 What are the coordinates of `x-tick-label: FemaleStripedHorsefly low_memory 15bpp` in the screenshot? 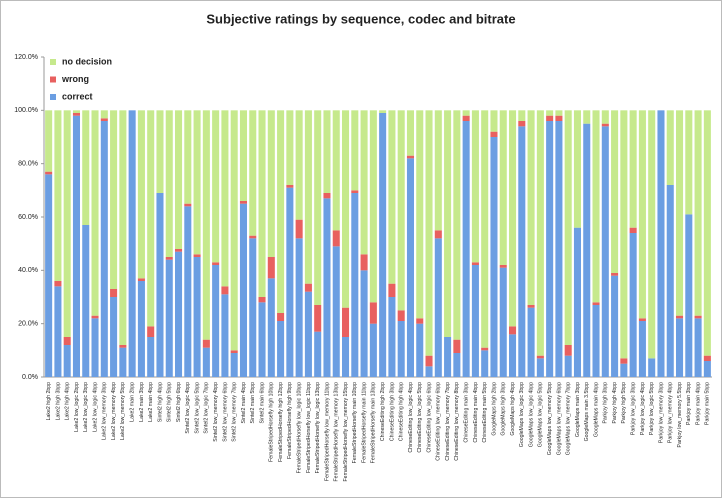 It's located at (346, 432).